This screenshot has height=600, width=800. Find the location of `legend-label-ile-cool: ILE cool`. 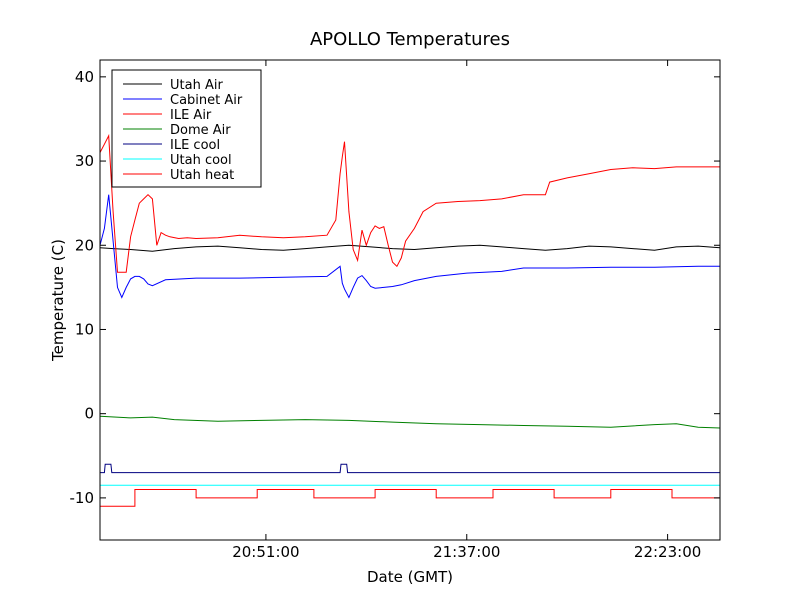

legend-label-ile-cool: ILE cool is located at coordinates (195, 145).